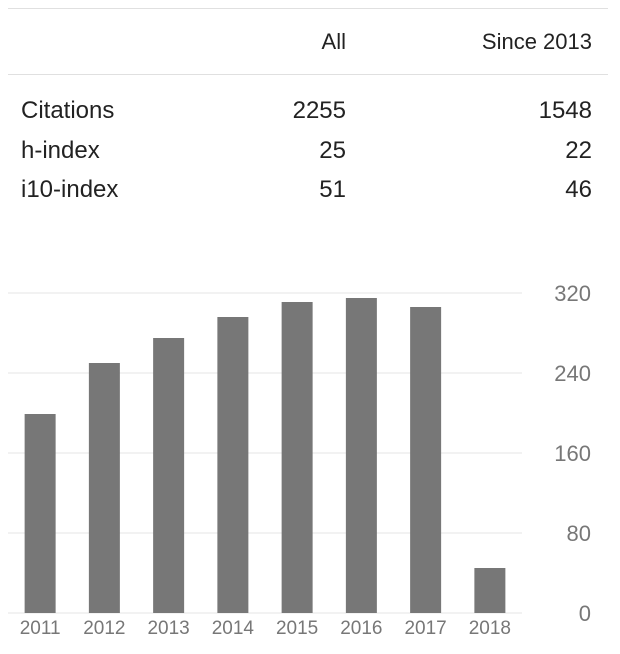 Image resolution: width=620 pixels, height=654 pixels. I want to click on row-value-since: 22, so click(578, 150).